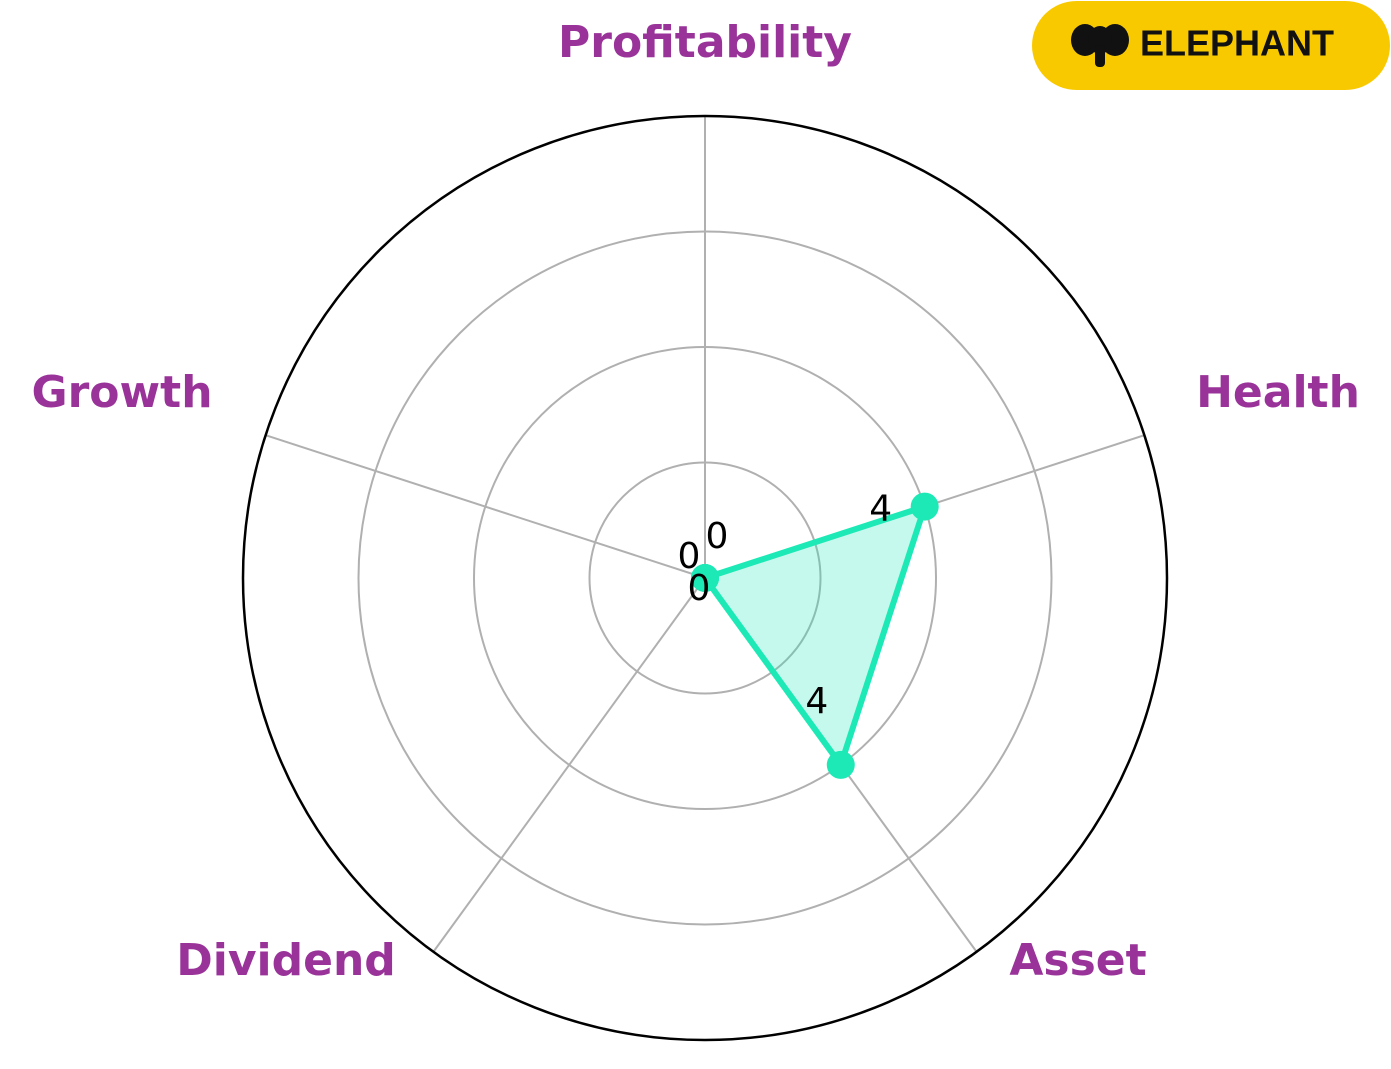 The image size is (1391, 1069). Describe the element at coordinates (705, 42) in the screenshot. I see `category-label: Profitability` at that location.